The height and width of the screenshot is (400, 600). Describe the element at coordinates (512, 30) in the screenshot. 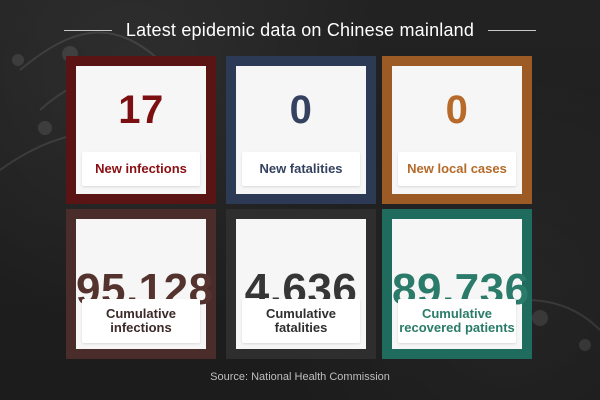

I see `title-right-rule` at that location.